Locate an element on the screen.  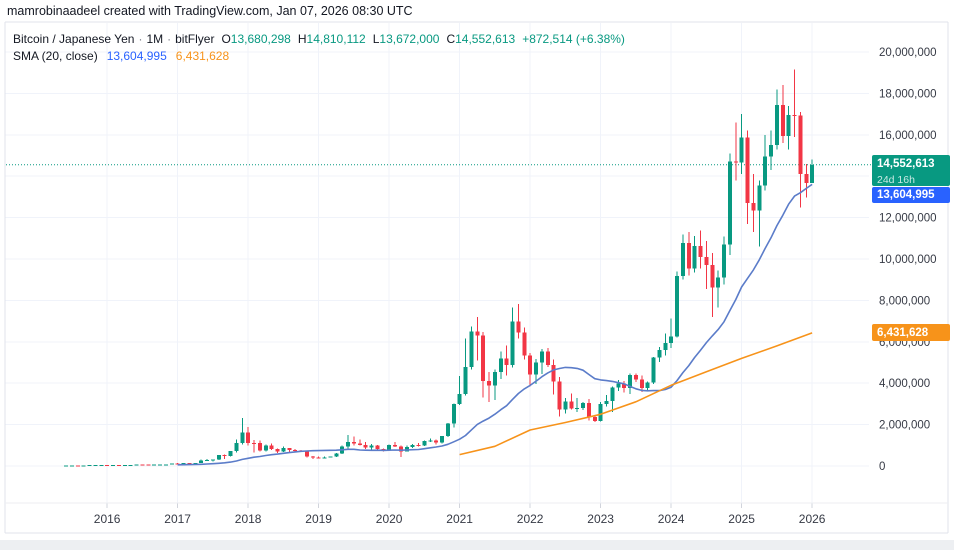
close-label: C is located at coordinates (451, 39).